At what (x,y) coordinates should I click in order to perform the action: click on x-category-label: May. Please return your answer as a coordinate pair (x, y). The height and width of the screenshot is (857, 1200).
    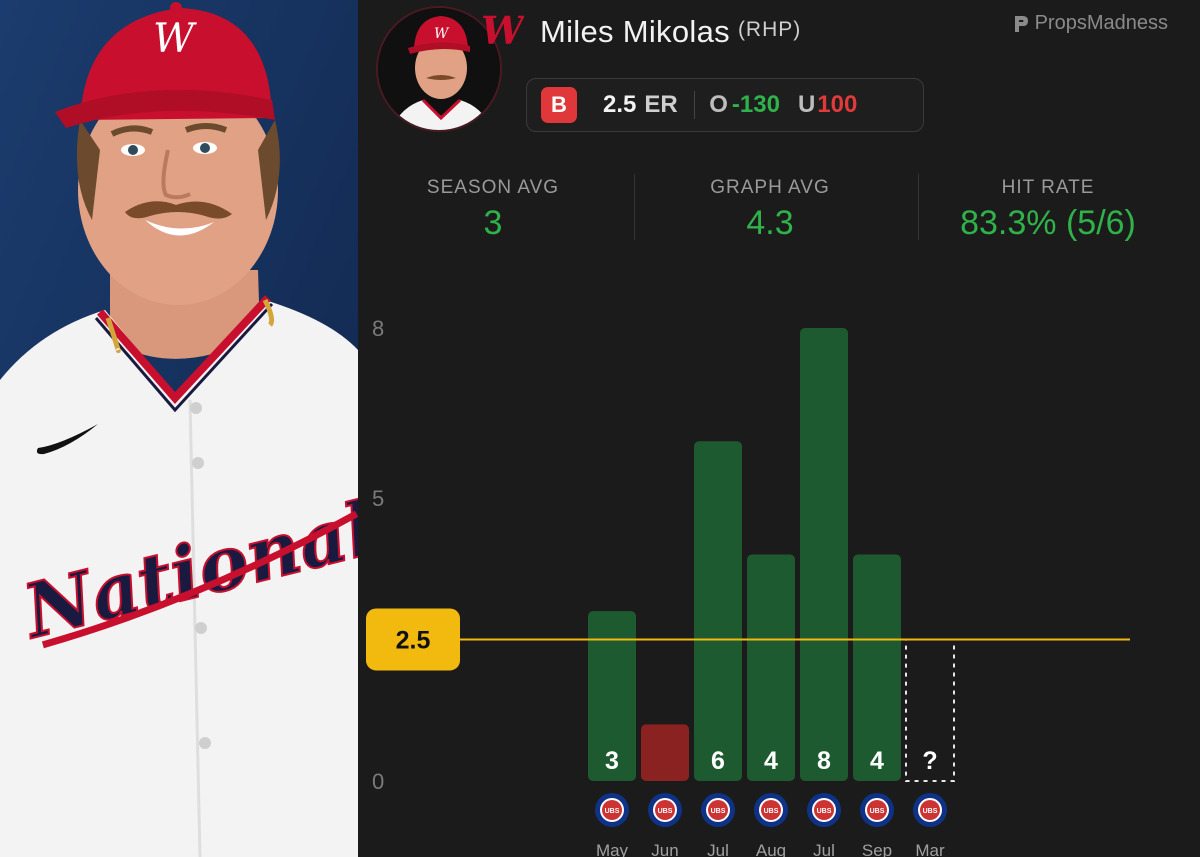
    Looking at the image, I should click on (612, 849).